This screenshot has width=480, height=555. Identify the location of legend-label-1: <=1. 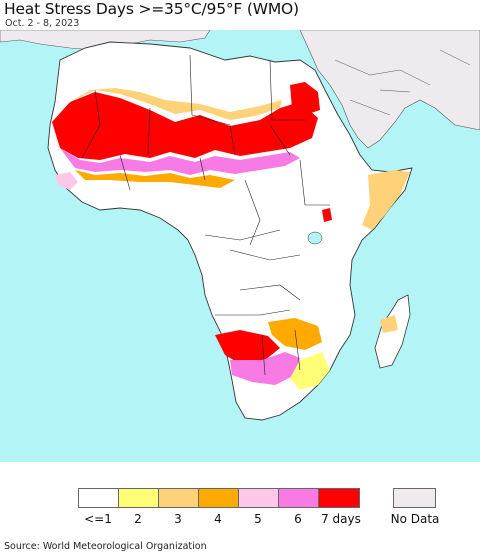
(98, 519).